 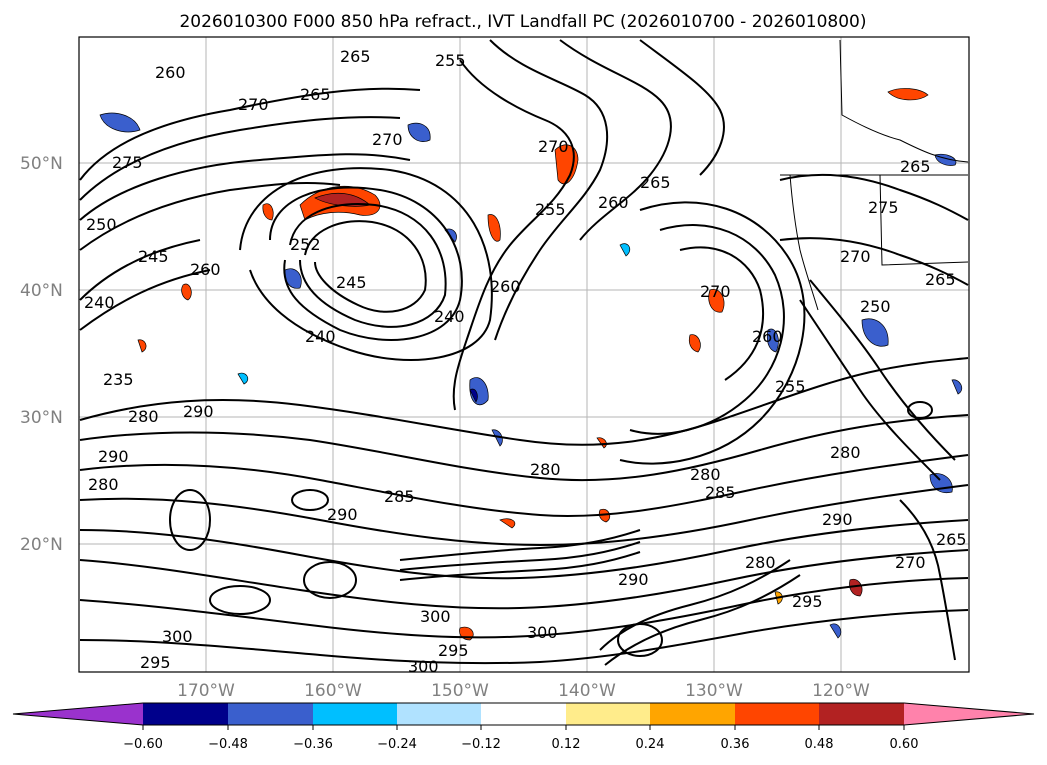 What do you see at coordinates (874, 175) in the screenshot?
I see `coastline` at bounding box center [874, 175].